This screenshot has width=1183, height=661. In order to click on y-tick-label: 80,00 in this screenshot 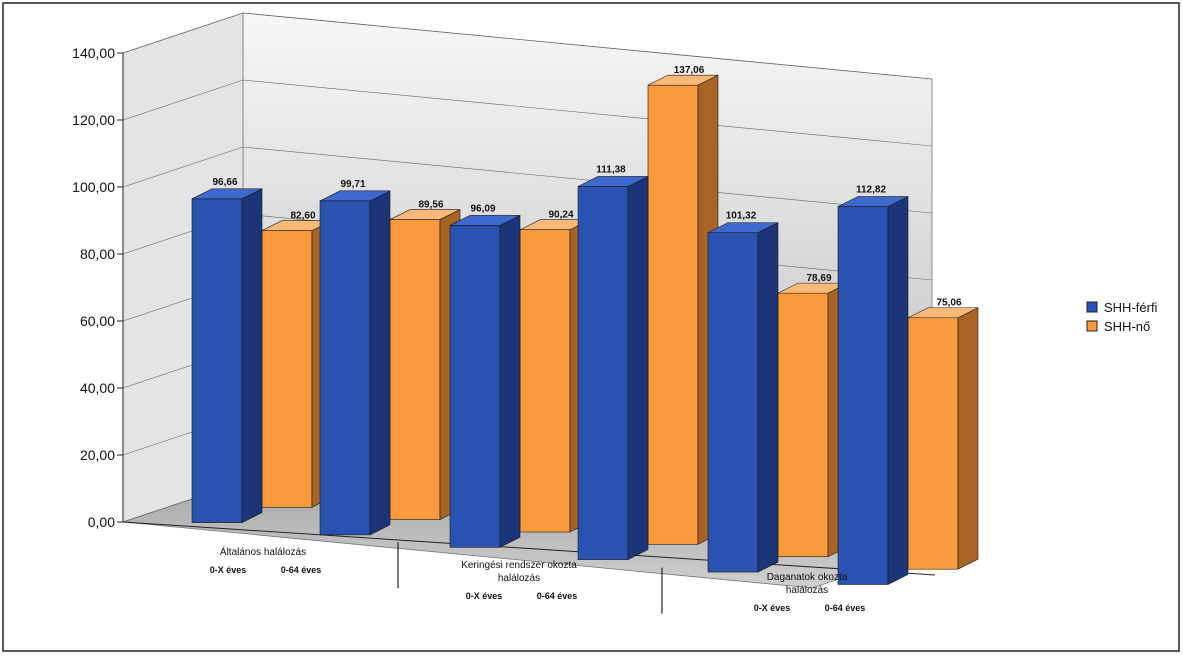, I will do `click(97, 254)`.